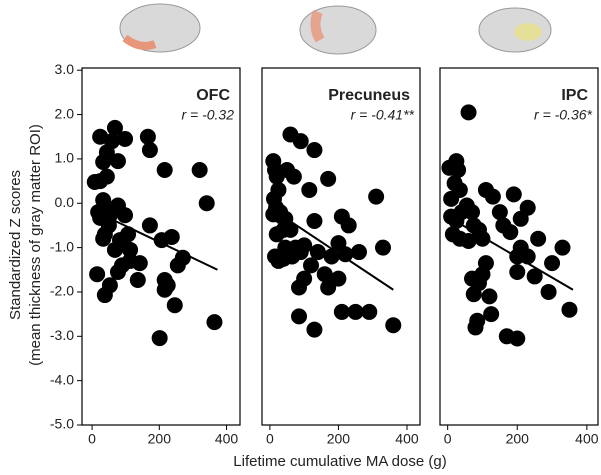 The width and height of the screenshot is (601, 475). I want to click on y-tick-label: -2.0, so click(62, 291).